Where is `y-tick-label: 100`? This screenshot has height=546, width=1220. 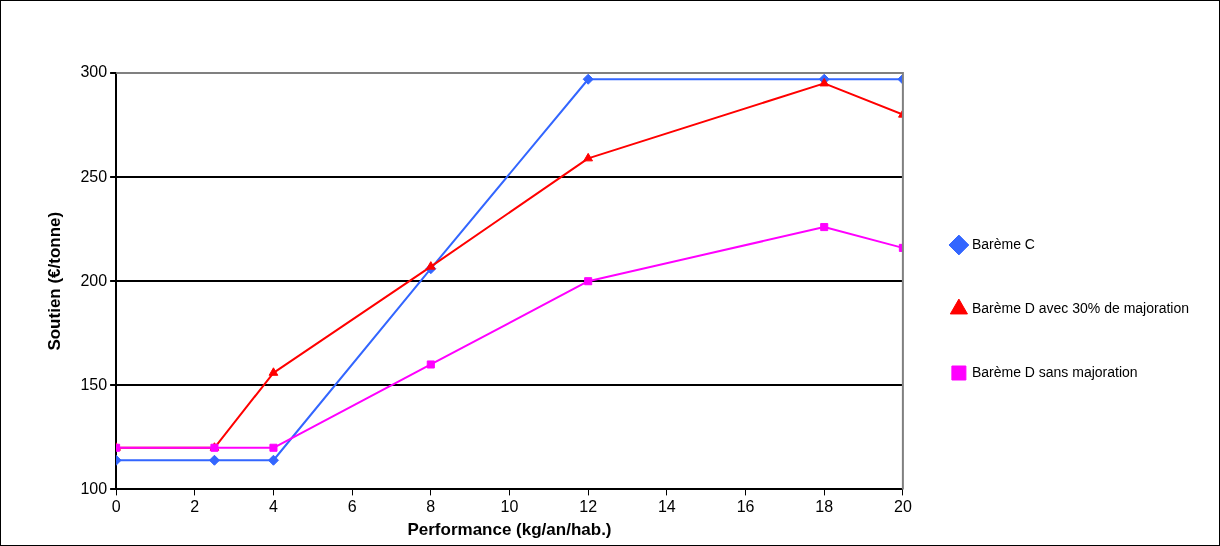
y-tick-label: 100 is located at coordinates (94, 488).